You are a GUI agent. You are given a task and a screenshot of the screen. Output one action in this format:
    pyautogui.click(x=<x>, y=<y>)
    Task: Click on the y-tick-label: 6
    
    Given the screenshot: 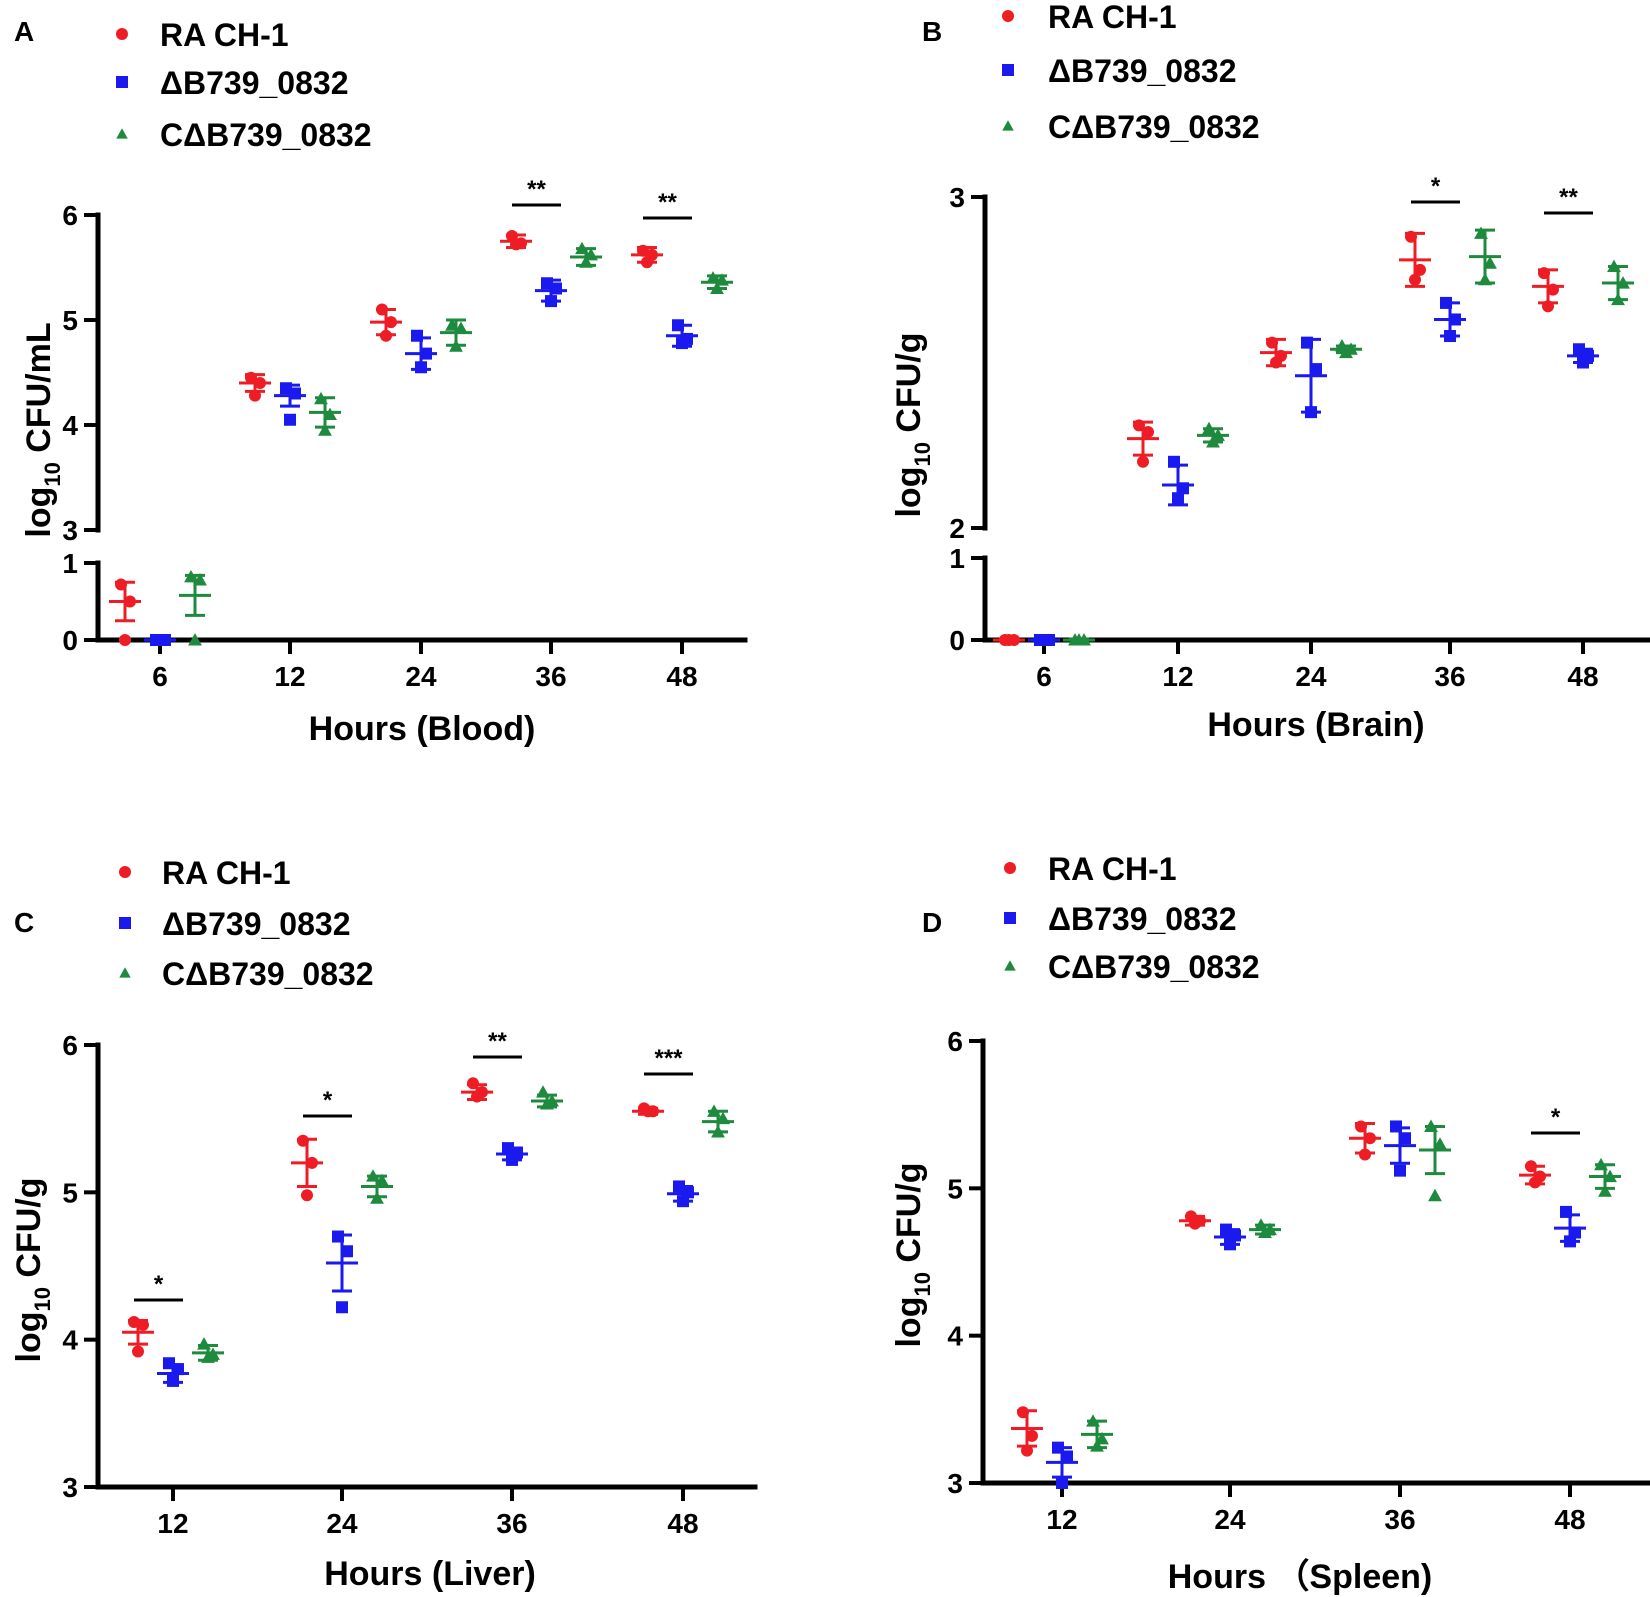 What is the action you would take?
    pyautogui.click(x=70, y=215)
    